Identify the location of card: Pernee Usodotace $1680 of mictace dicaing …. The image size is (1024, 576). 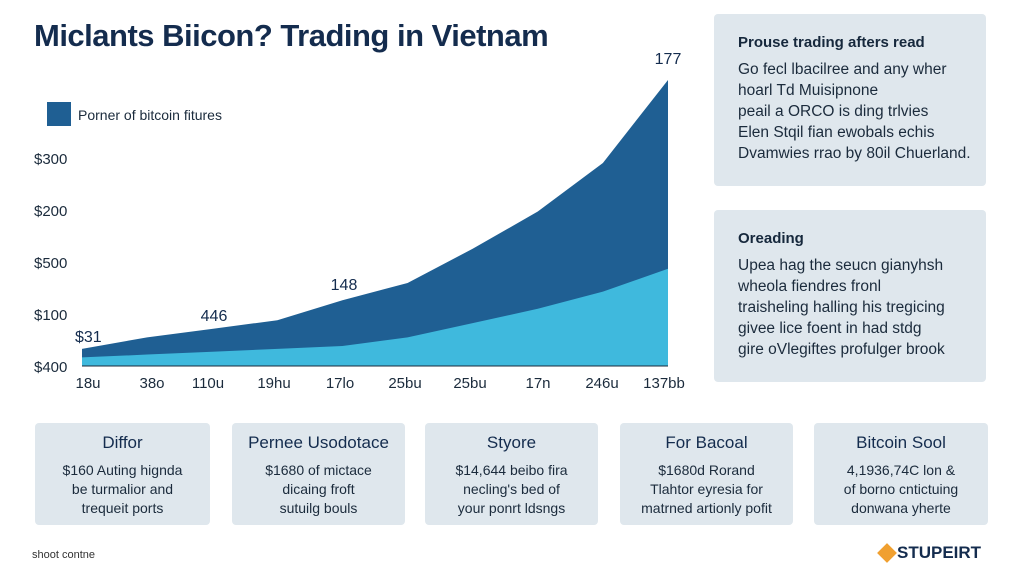
(318, 474).